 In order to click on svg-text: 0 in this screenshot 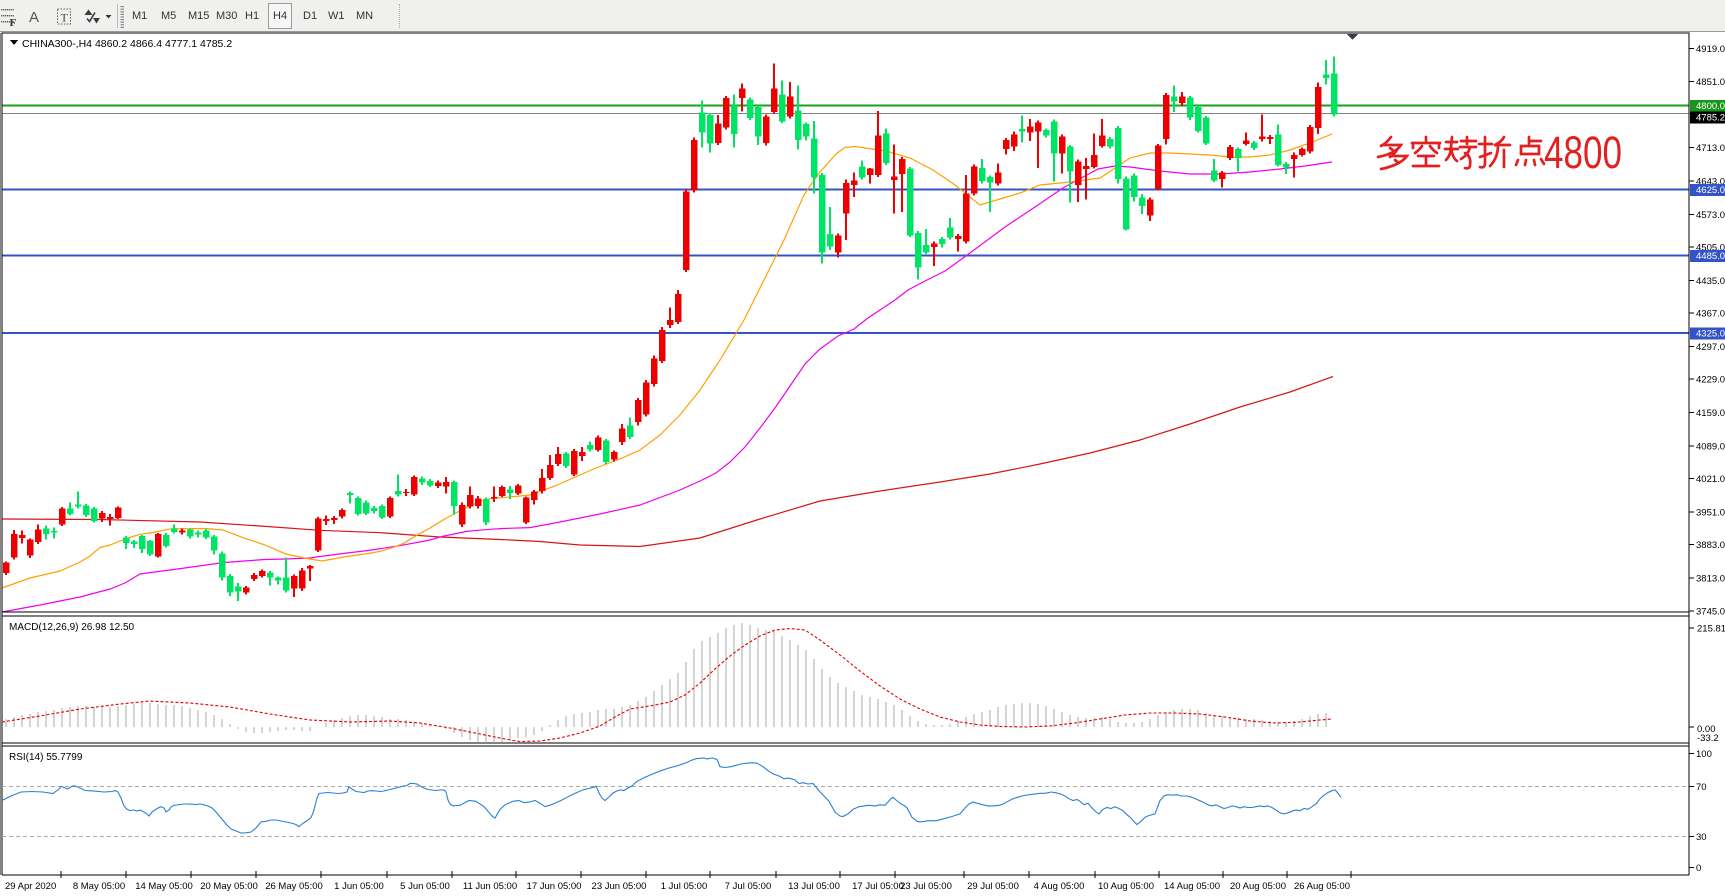, I will do `click(1698, 868)`.